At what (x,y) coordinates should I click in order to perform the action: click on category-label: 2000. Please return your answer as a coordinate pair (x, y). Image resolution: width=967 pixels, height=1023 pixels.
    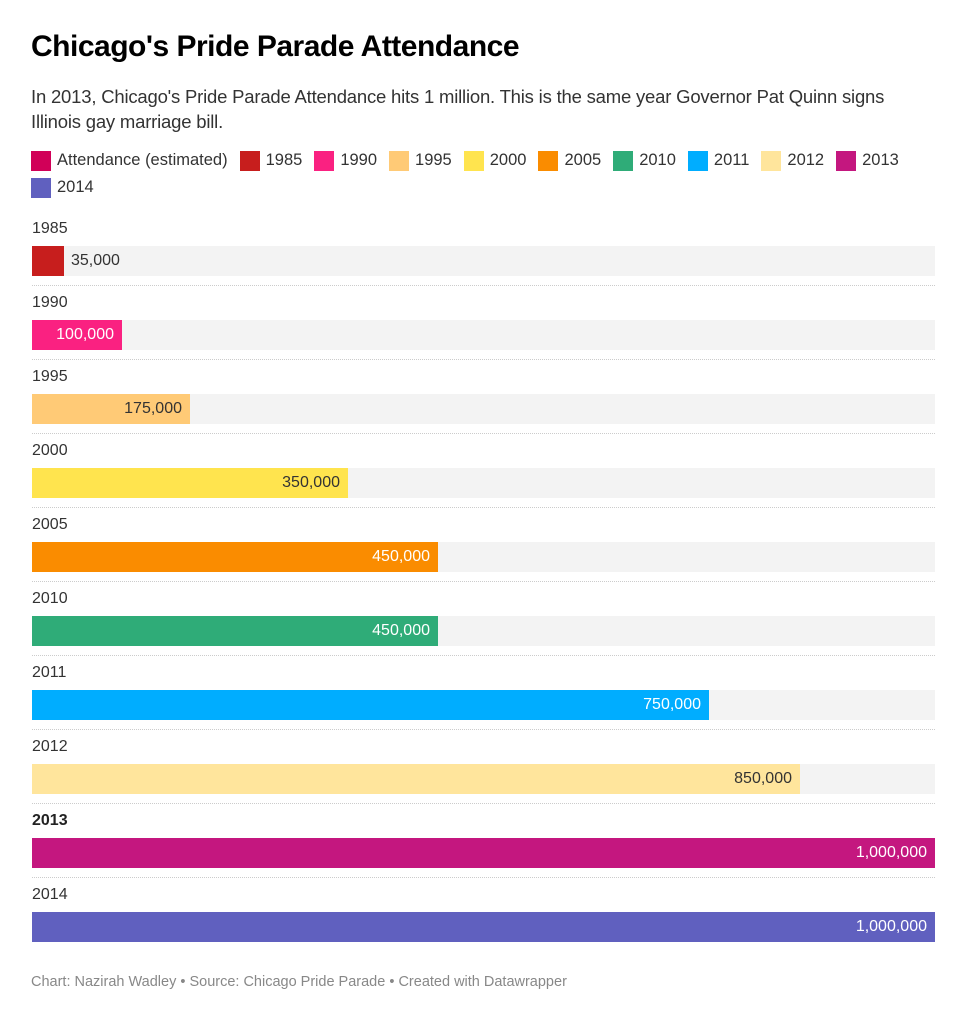
    Looking at the image, I should click on (50, 450).